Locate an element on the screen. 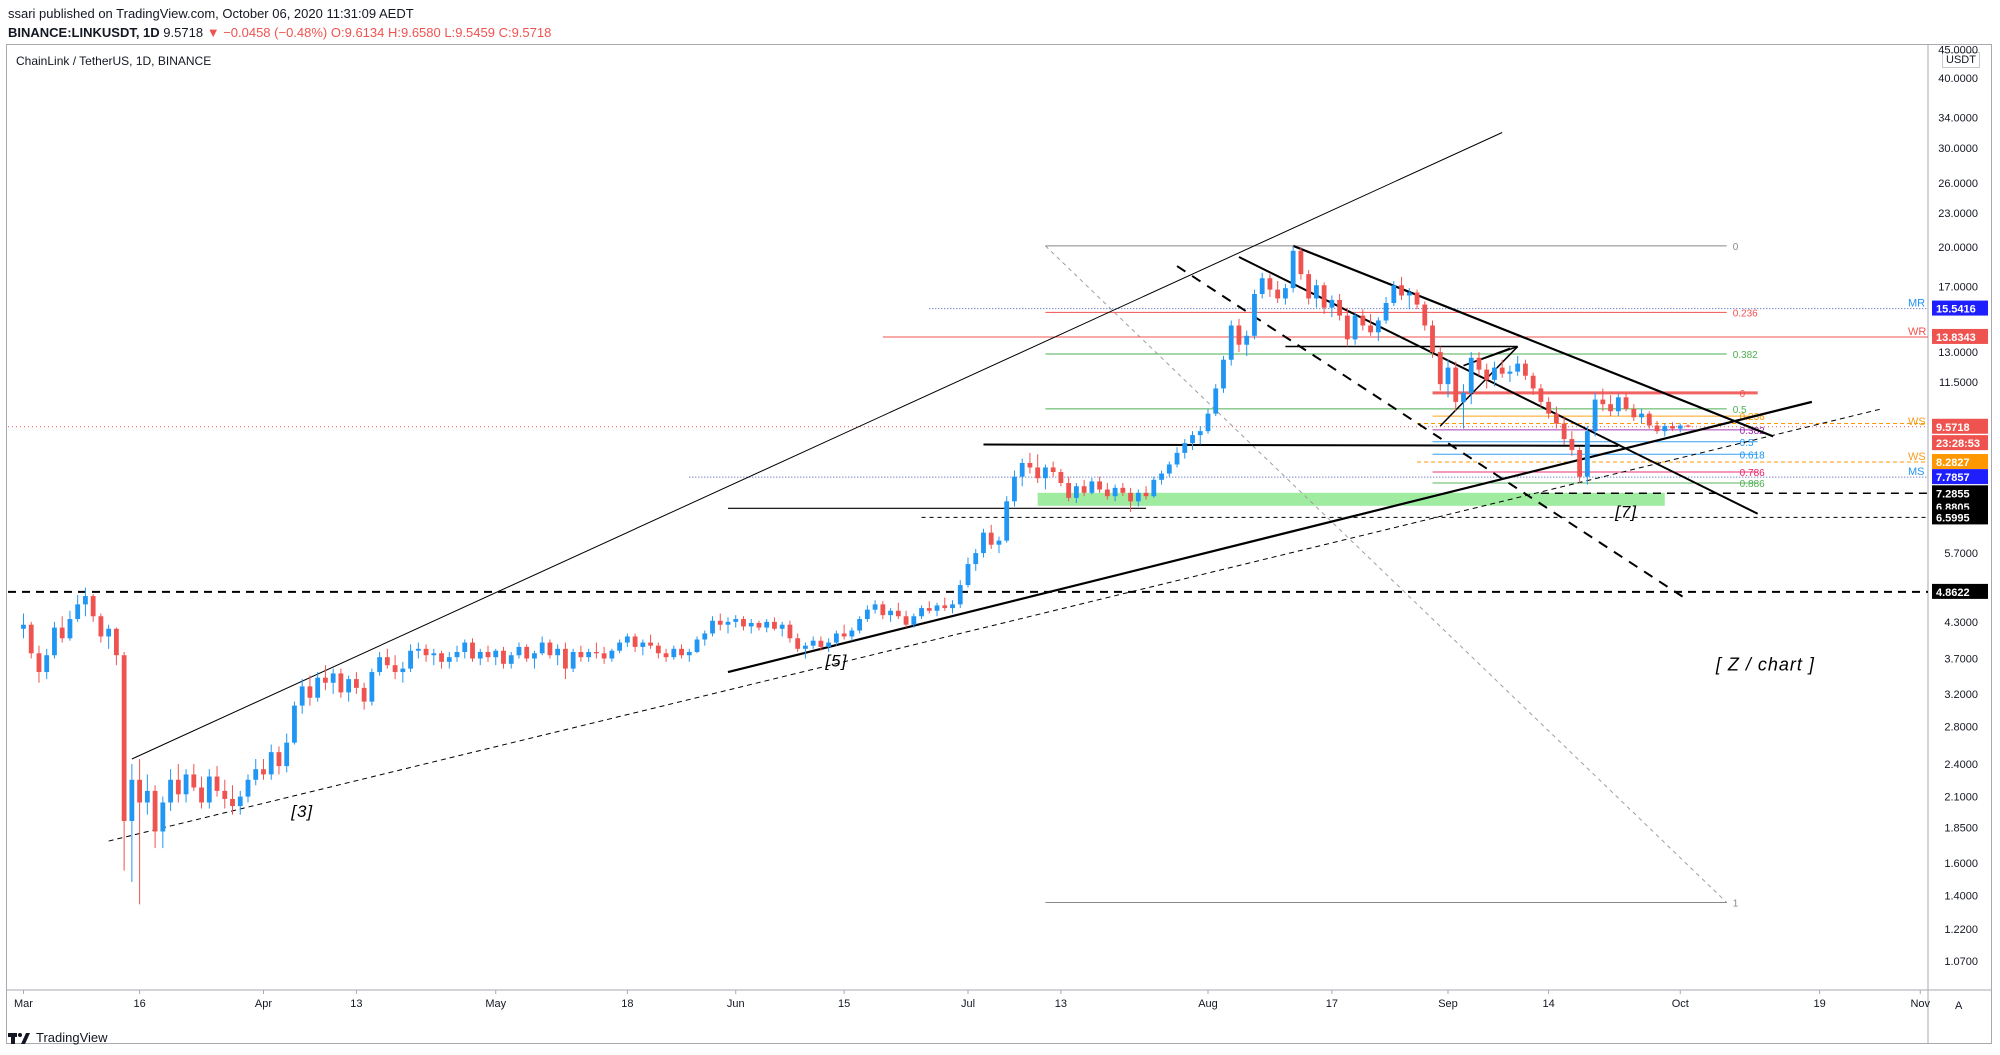 The width and height of the screenshot is (2000, 1055). fib-level-label: 0.5 is located at coordinates (1740, 410).